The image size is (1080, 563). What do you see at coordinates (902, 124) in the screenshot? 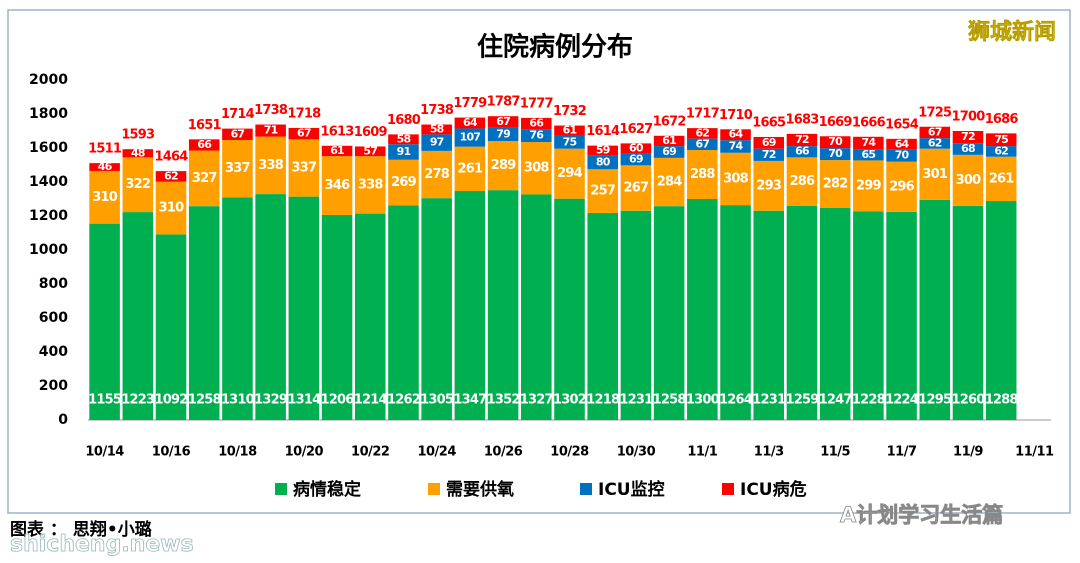
I see `total-label: 1654` at bounding box center [902, 124].